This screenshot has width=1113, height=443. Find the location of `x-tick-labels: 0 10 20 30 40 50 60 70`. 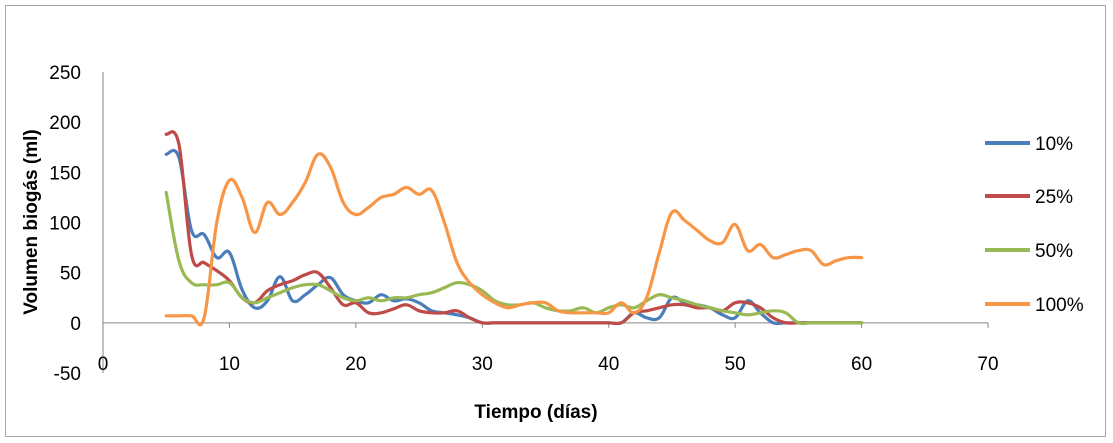

x-tick-labels: 0 10 20 30 40 50 60 70 is located at coordinates (548, 348).